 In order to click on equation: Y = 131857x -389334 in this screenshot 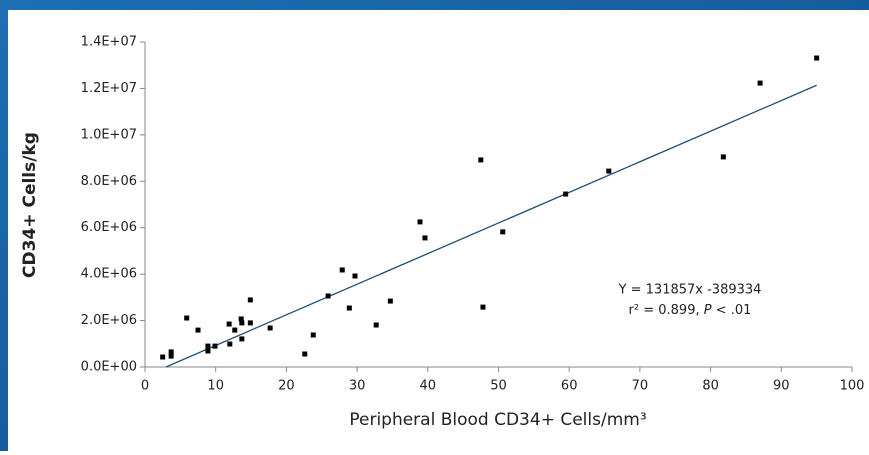, I will do `click(690, 290)`.